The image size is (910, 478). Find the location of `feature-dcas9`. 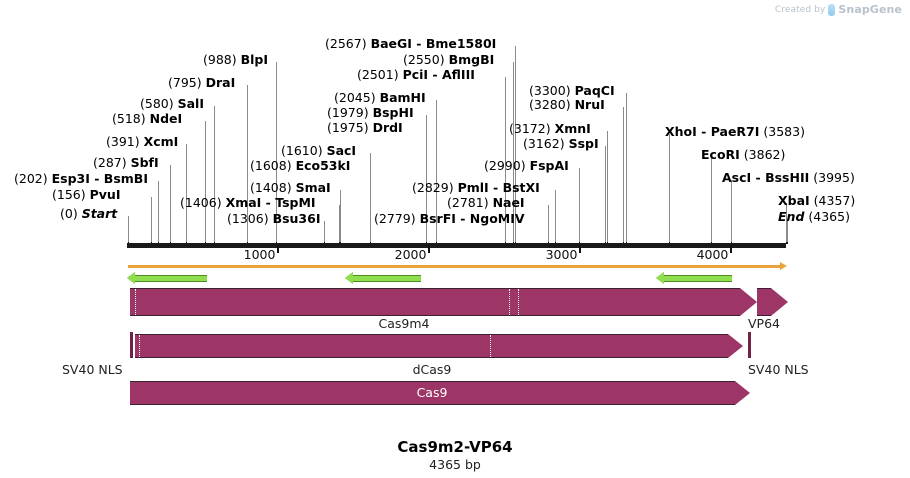

feature-dcas9 is located at coordinates (439, 346).